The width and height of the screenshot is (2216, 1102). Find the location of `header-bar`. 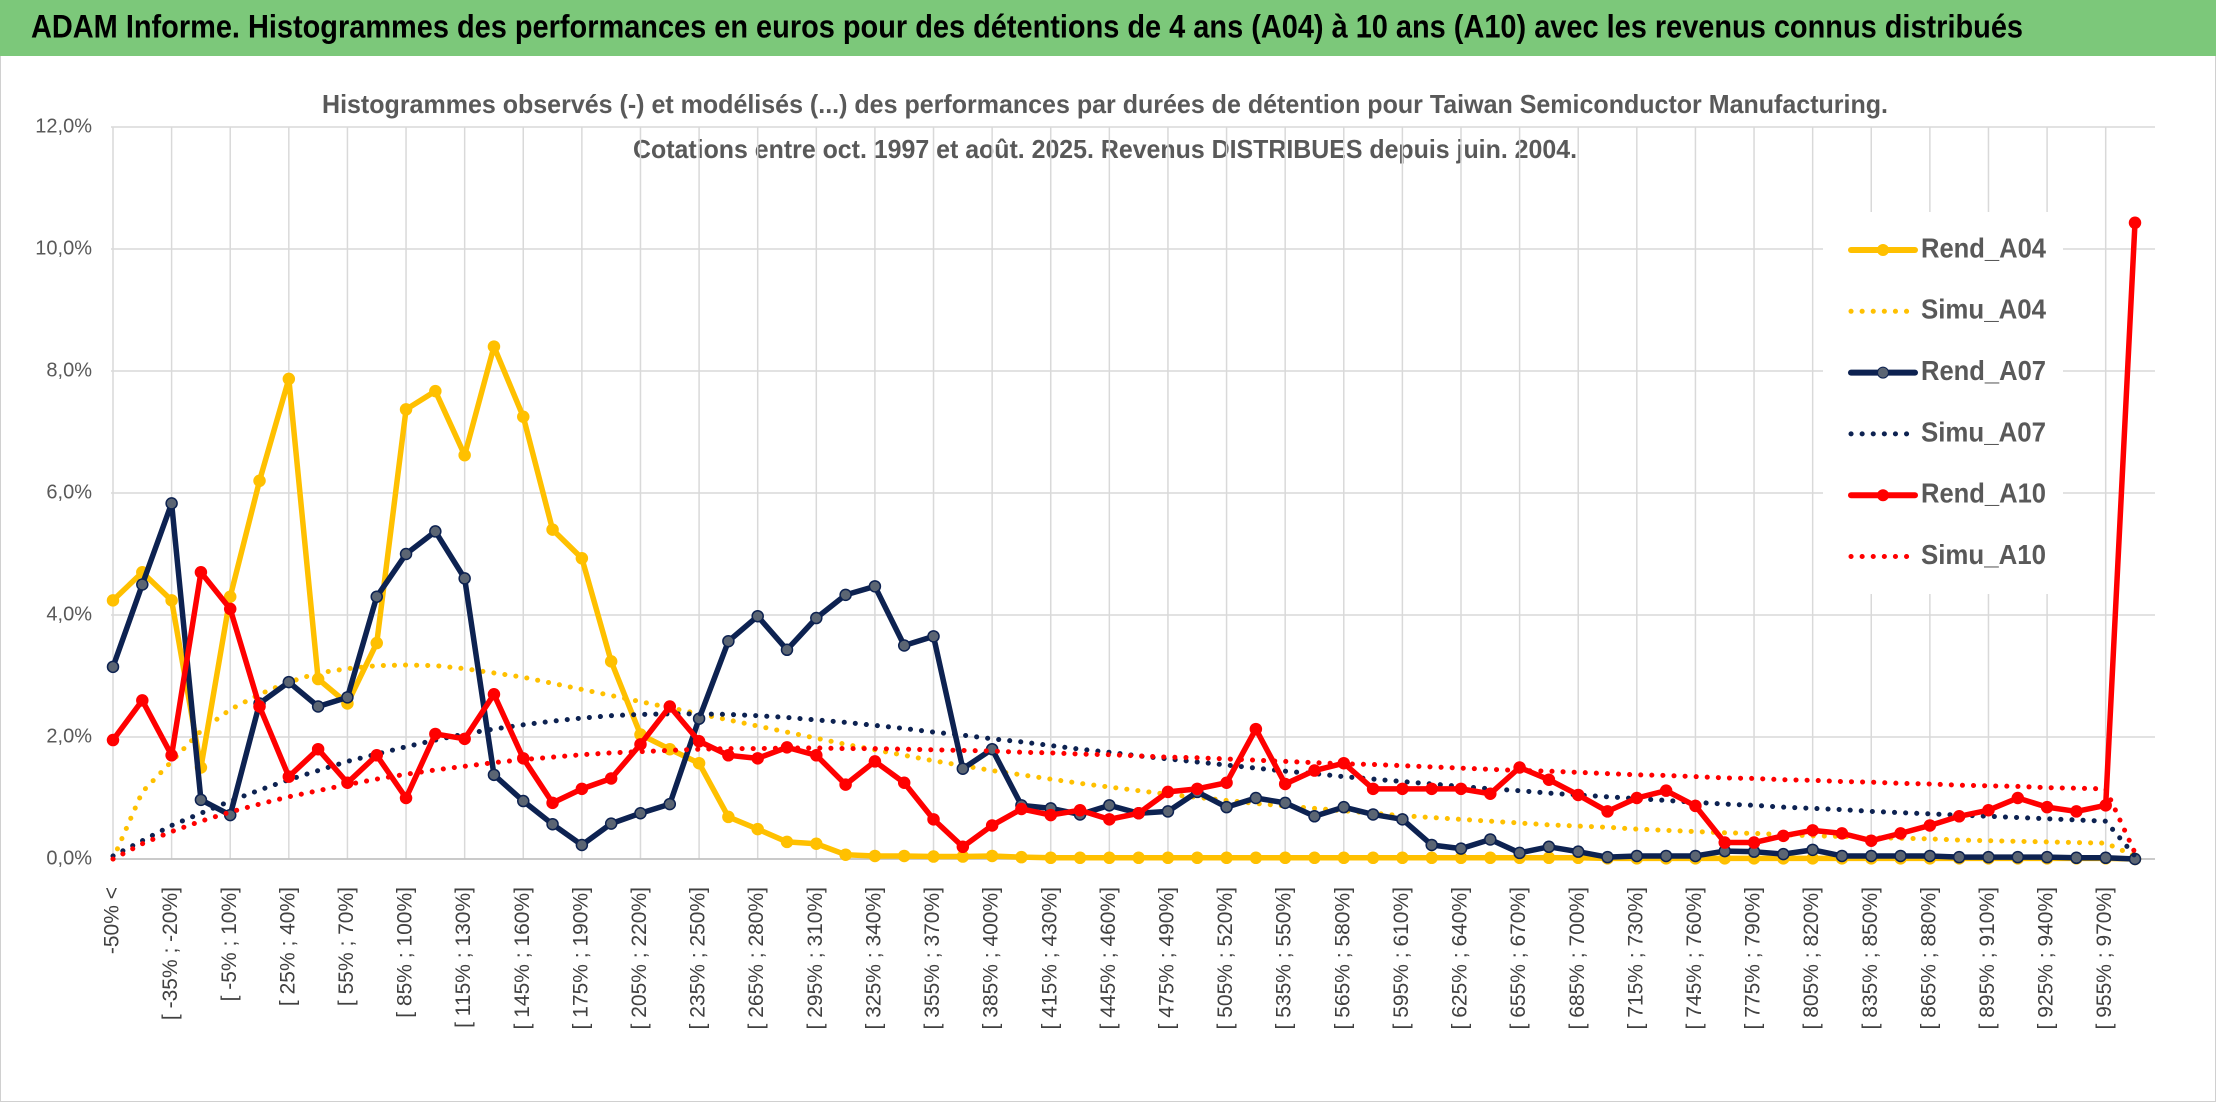

header-bar is located at coordinates (1108, 28).